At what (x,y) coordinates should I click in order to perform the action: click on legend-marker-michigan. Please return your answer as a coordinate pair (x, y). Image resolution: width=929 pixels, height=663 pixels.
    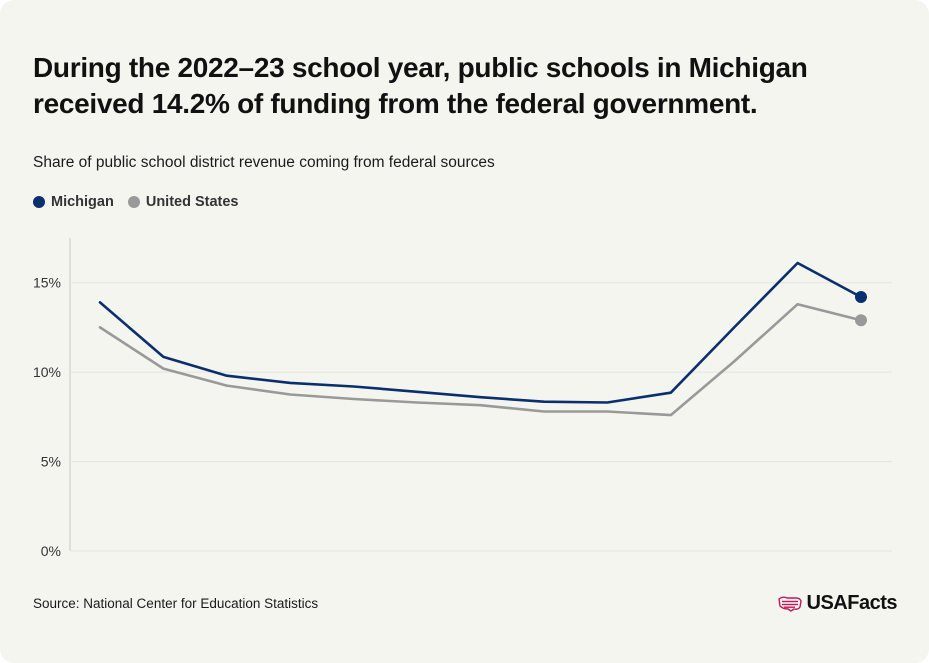
    Looking at the image, I should click on (39, 202).